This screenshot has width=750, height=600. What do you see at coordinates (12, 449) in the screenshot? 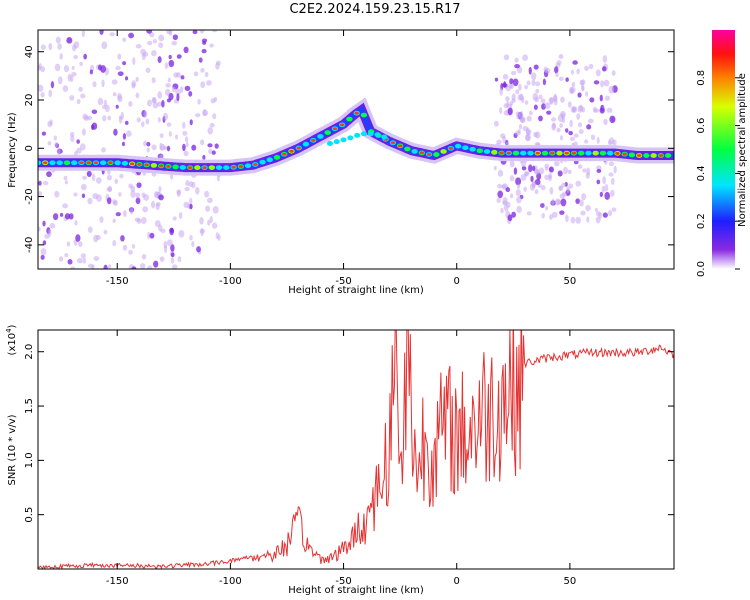
I see `snr-ylabel: SNR (10 * v/v)` at bounding box center [12, 449].